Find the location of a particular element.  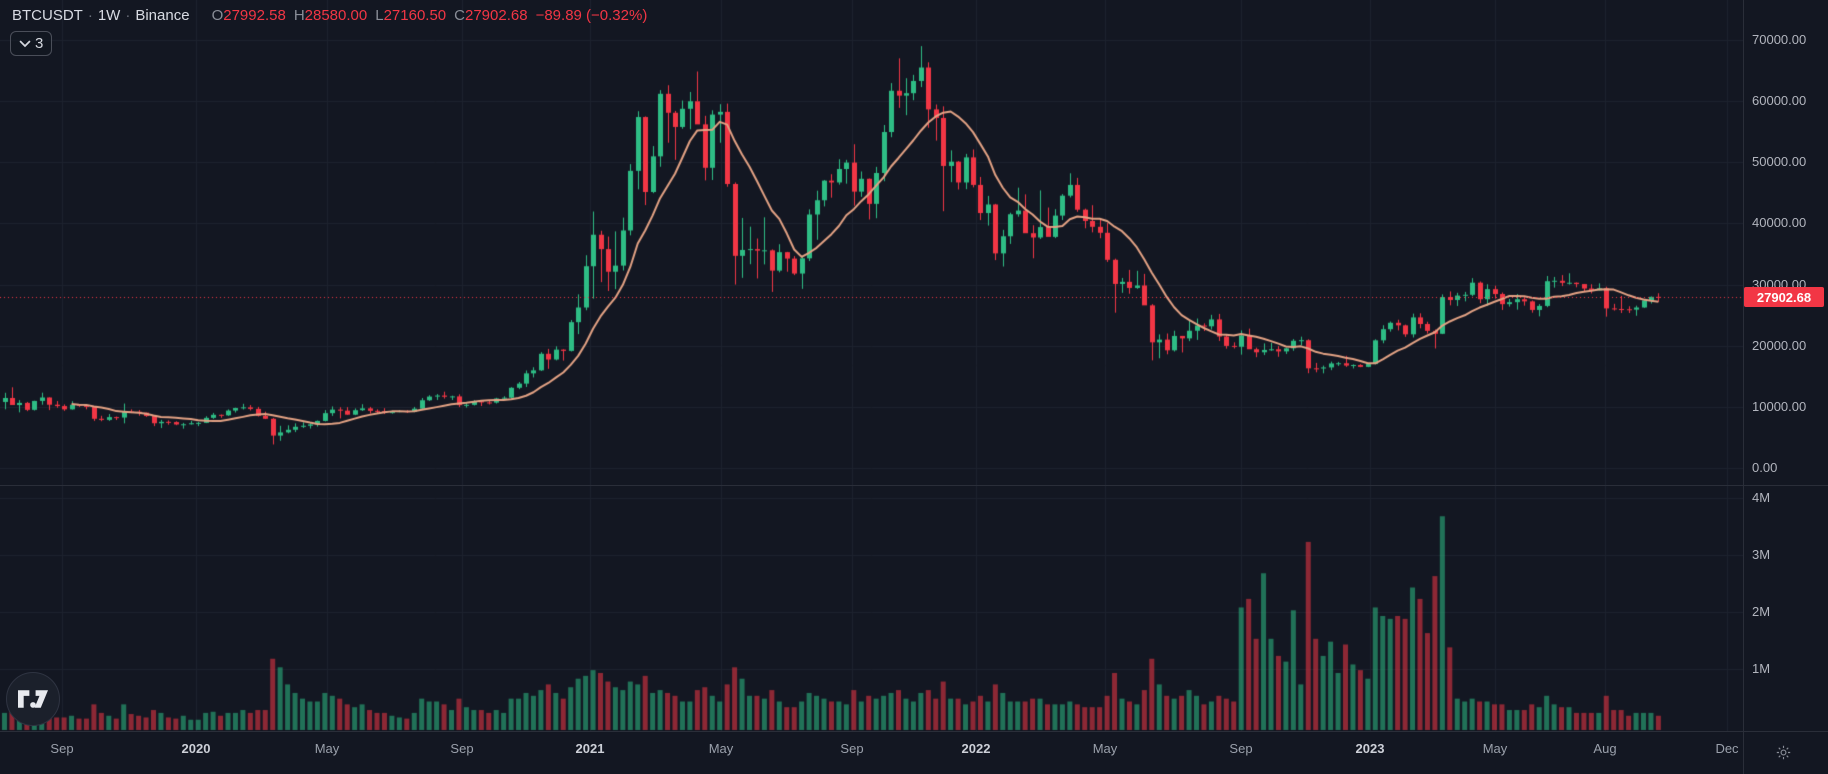

tradingview-logo is located at coordinates (33, 699).